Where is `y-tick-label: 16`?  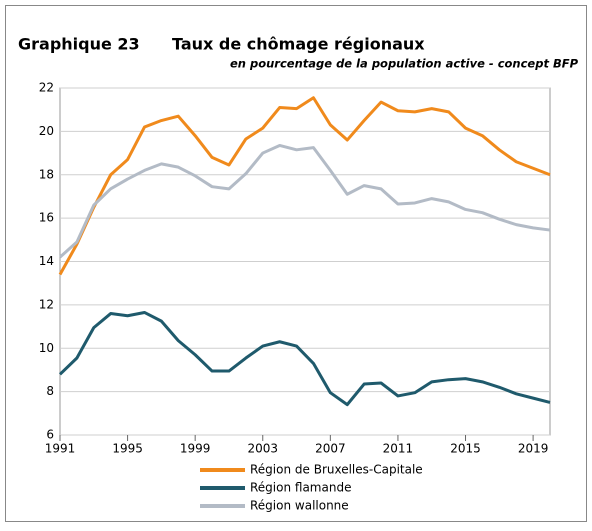 y-tick-label: 16 is located at coordinates (46, 218).